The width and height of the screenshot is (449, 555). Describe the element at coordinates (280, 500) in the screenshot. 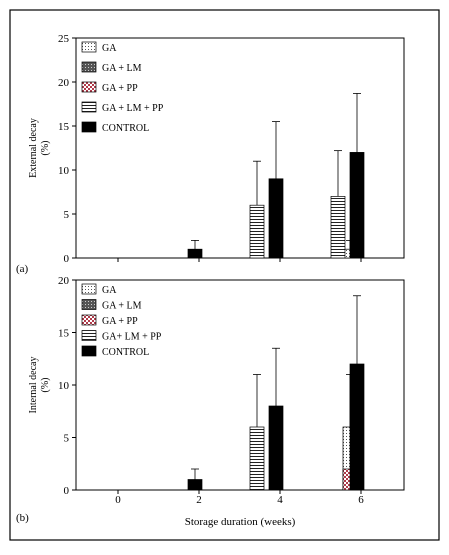

I see `x-tick-label: 4` at that location.